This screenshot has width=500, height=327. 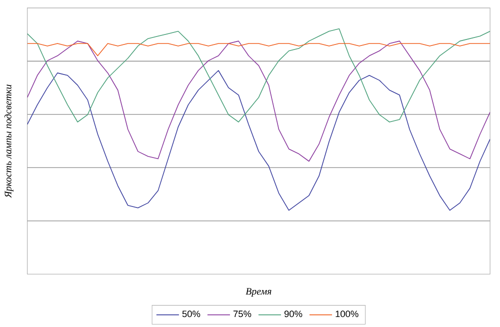 What do you see at coordinates (9, 141) in the screenshot?
I see `y-axis-title: Яркость лампы подсветки` at bounding box center [9, 141].